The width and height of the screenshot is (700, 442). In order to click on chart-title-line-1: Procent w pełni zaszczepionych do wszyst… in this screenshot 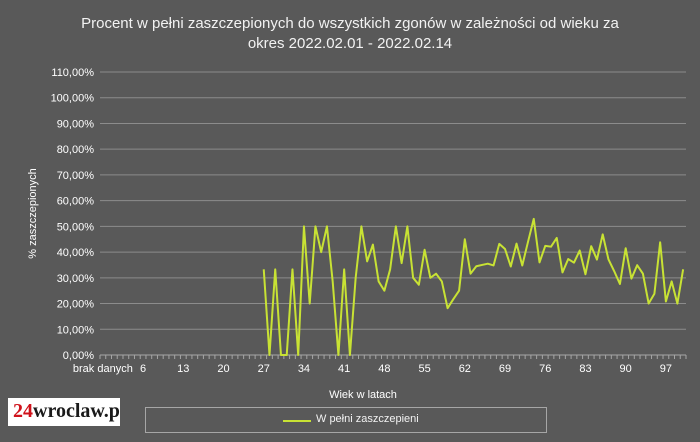, I will do `click(350, 23)`.